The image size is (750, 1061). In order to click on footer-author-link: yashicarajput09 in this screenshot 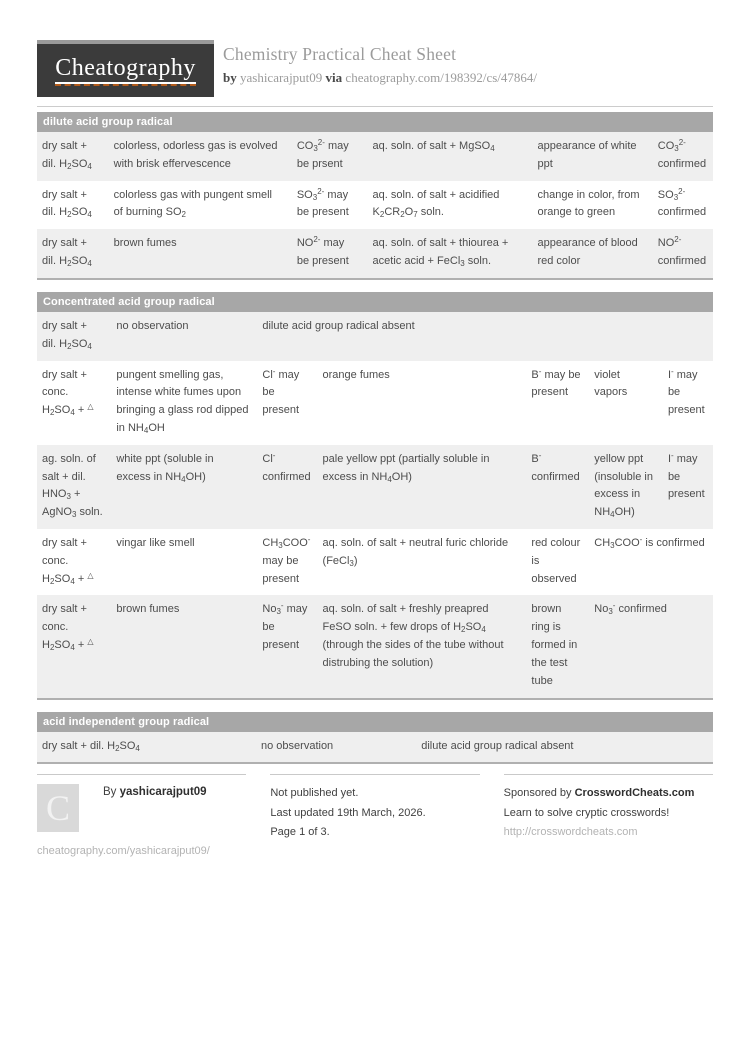, I will do `click(163, 792)`.